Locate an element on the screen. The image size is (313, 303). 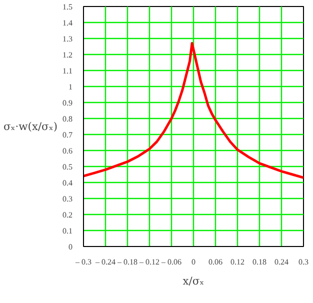
x-tick-label: 0 is located at coordinates (194, 262).